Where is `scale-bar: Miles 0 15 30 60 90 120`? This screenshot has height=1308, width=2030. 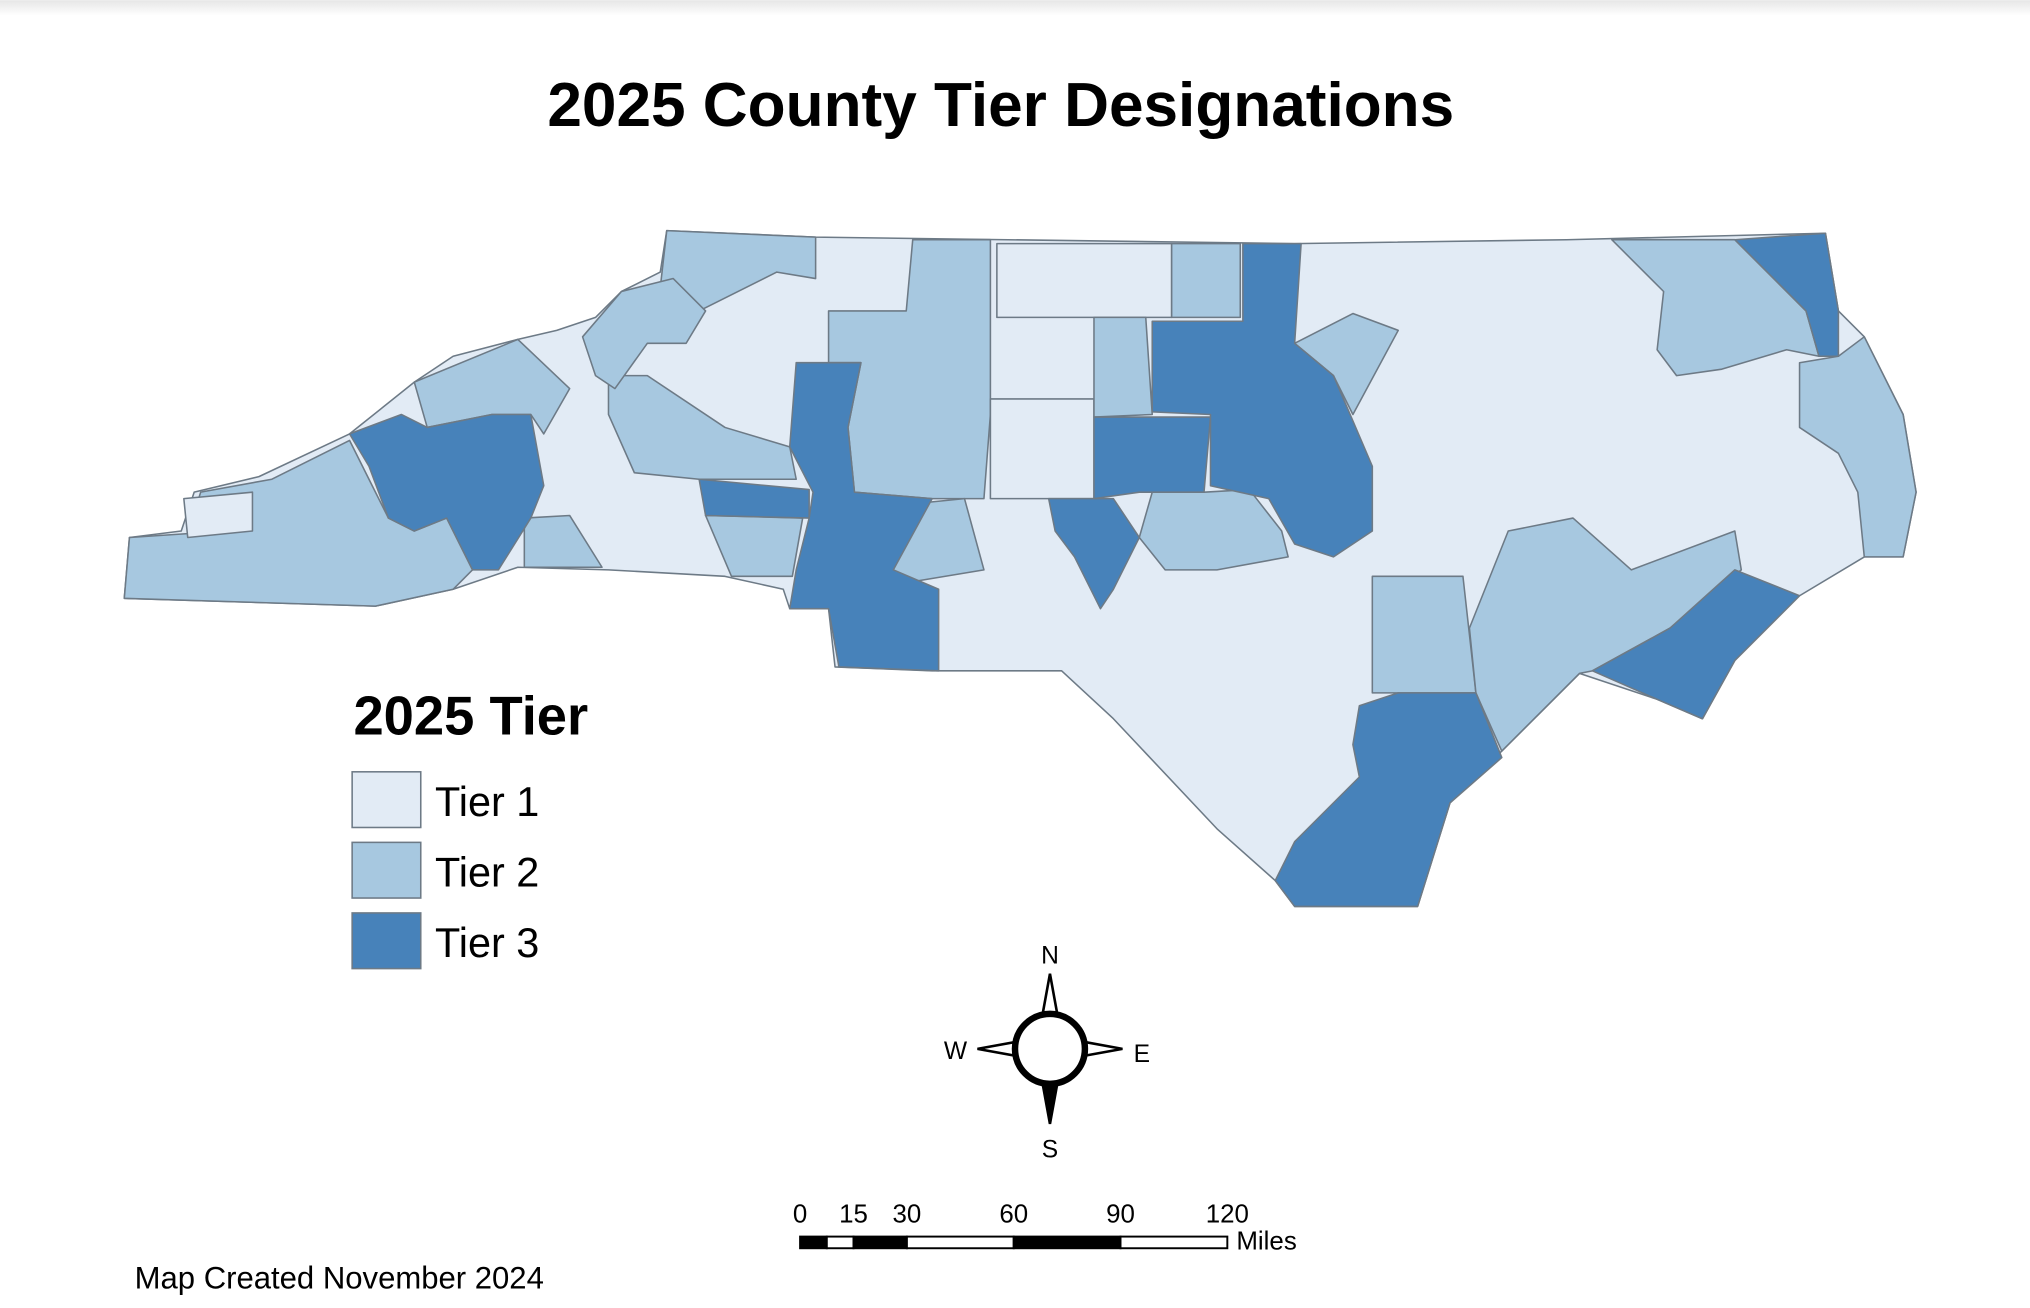
scale-bar: Miles 0 15 30 60 90 120 is located at coordinates (1045, 1227).